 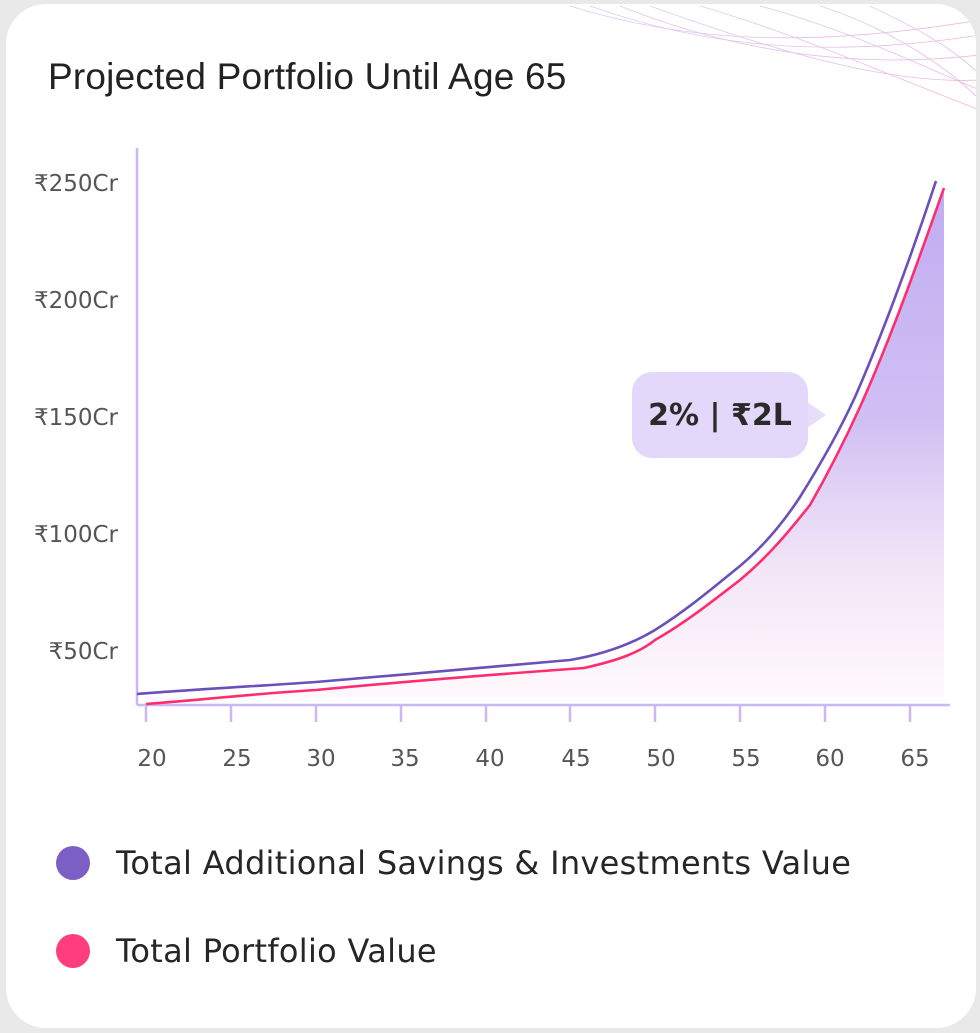 I want to click on x-tick-35: 35, so click(x=404, y=759).